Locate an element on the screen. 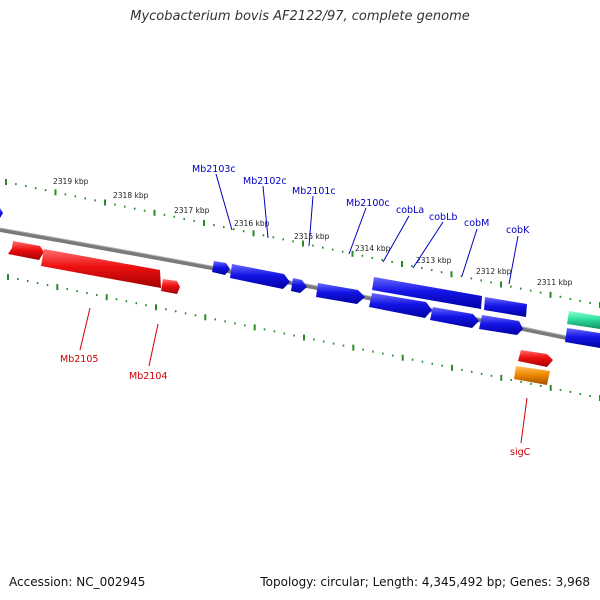 This screenshot has height=600, width=600. scale-label: 2319 kbp is located at coordinates (71, 181).